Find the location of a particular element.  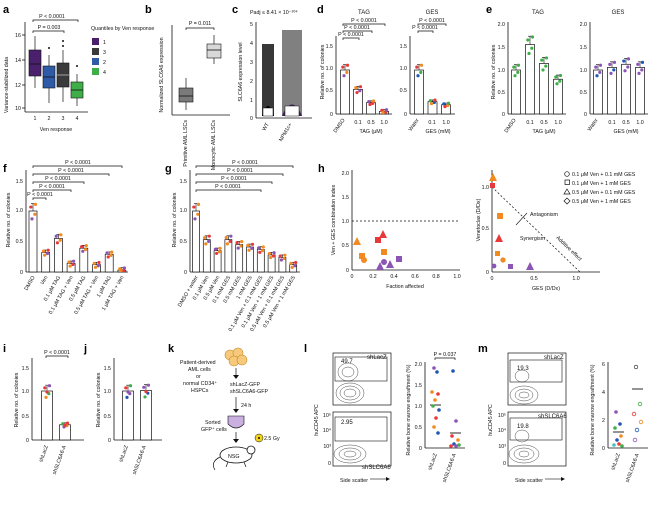

panel-f-ylabel: Relative no. of colonies is located at coordinates (9, 219).